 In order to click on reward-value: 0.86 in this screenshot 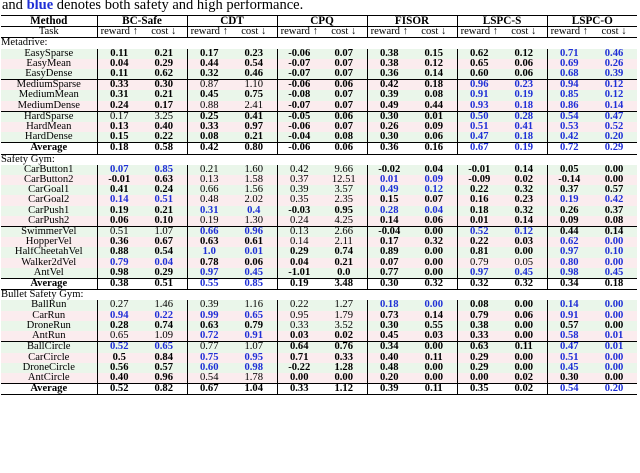, I will do `click(569, 106)`.